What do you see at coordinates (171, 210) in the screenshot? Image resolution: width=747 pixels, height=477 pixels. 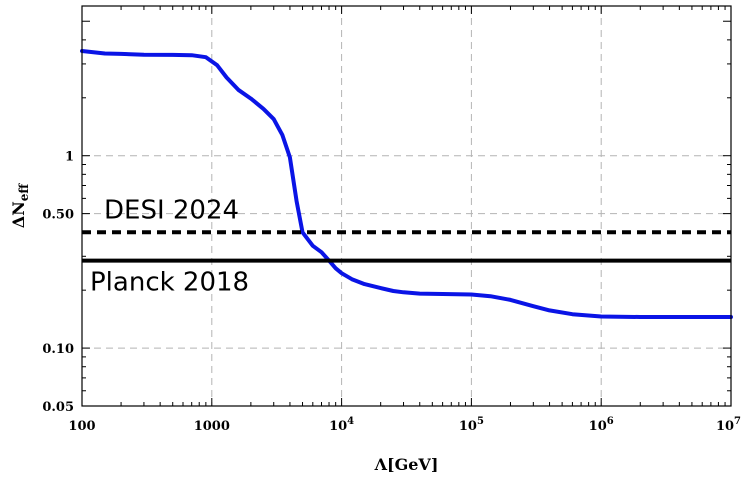 I see `desi-2024-label: DESI 2024` at bounding box center [171, 210].